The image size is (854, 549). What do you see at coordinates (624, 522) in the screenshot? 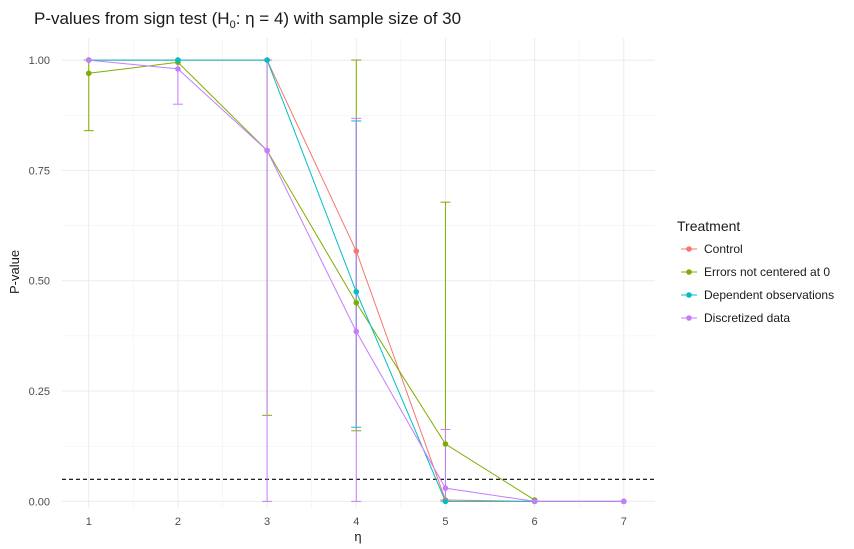
I see `x-tick-label: 7` at bounding box center [624, 522].